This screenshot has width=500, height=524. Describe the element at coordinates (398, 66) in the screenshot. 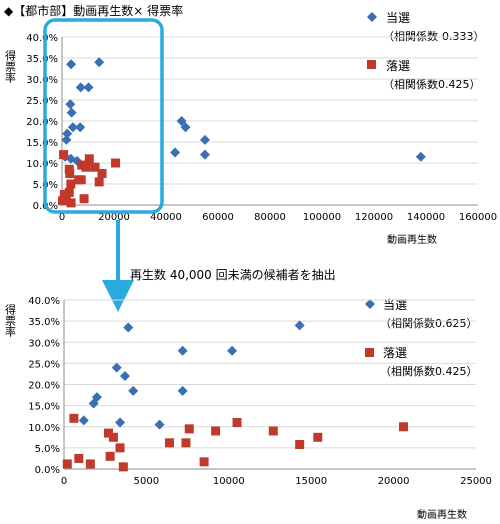

I see `chart1-legend-lose-label: 落選` at that location.